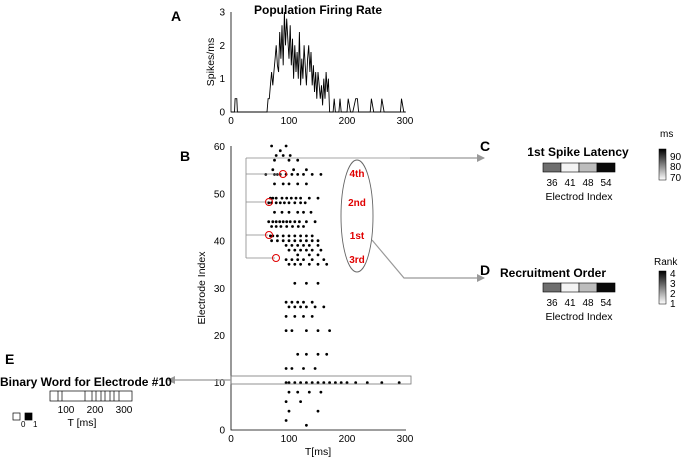 This screenshot has width=685, height=466. What do you see at coordinates (570, 183) in the screenshot?
I see `panel-c-xtick-41: 41` at bounding box center [570, 183].